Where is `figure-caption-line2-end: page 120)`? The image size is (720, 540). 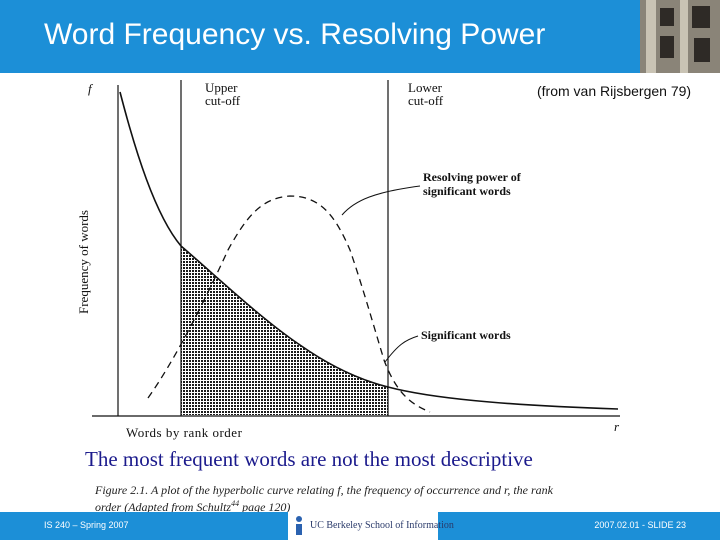 figure-caption-line2-end: page 120) is located at coordinates (265, 507).